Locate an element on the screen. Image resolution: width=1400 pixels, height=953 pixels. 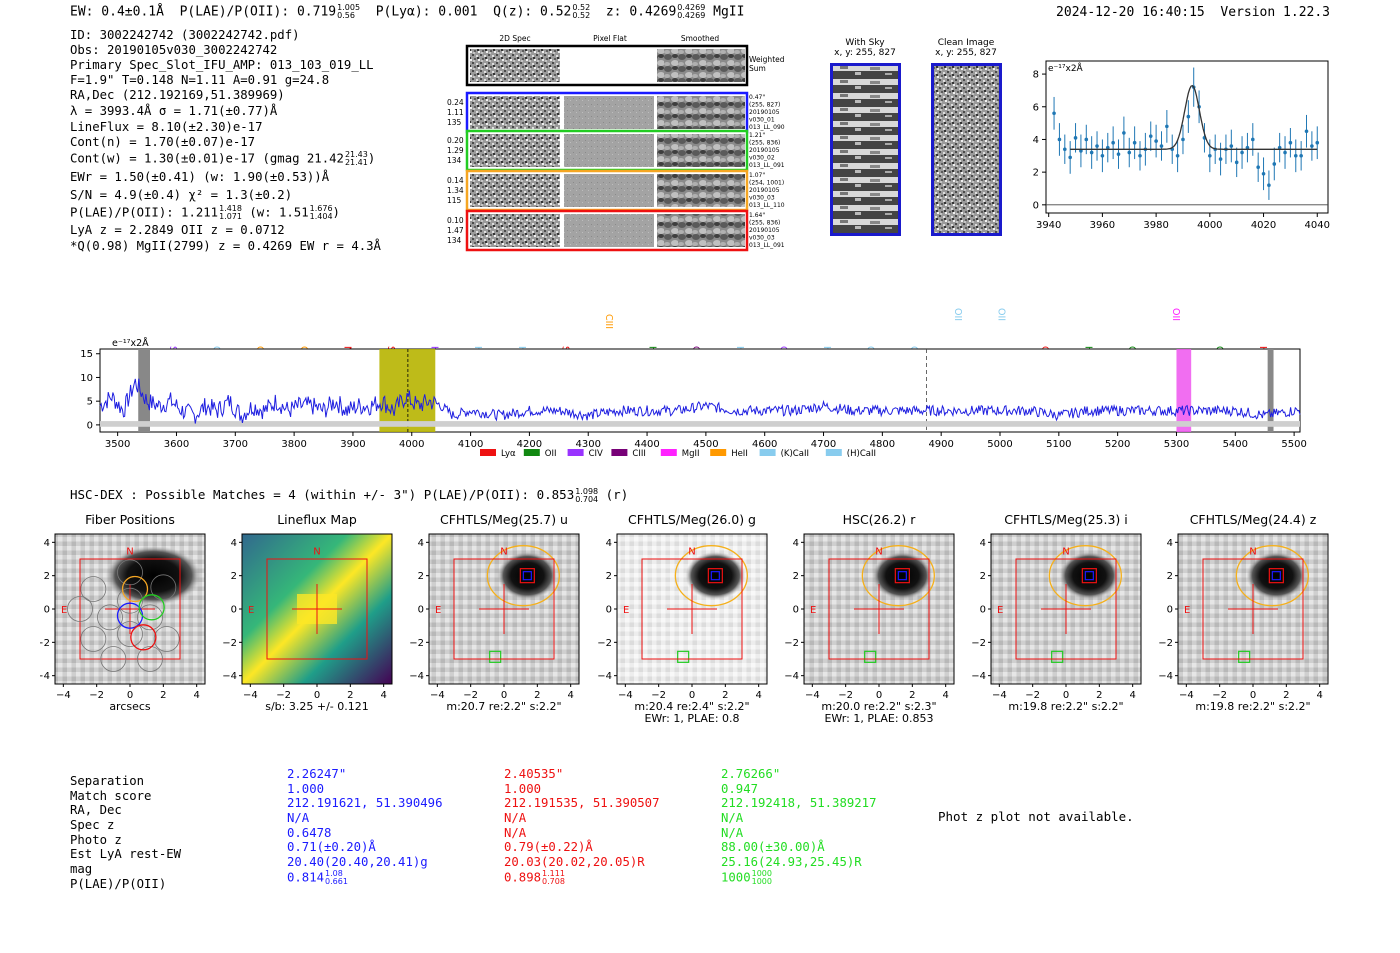
spectrum-x-tick-label: 4500 is located at coordinates (705, 444).